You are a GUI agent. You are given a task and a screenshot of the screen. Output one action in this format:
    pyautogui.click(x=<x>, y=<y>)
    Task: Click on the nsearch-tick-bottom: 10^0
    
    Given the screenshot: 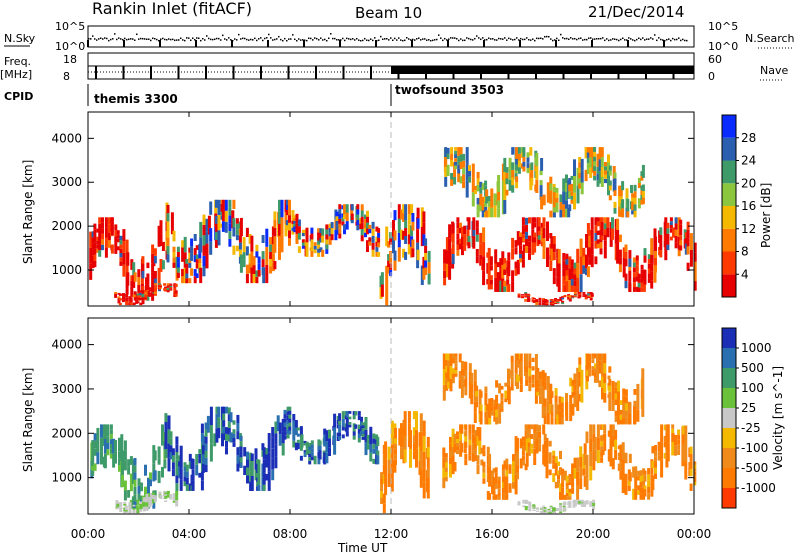 What is the action you would take?
    pyautogui.click(x=723, y=46)
    